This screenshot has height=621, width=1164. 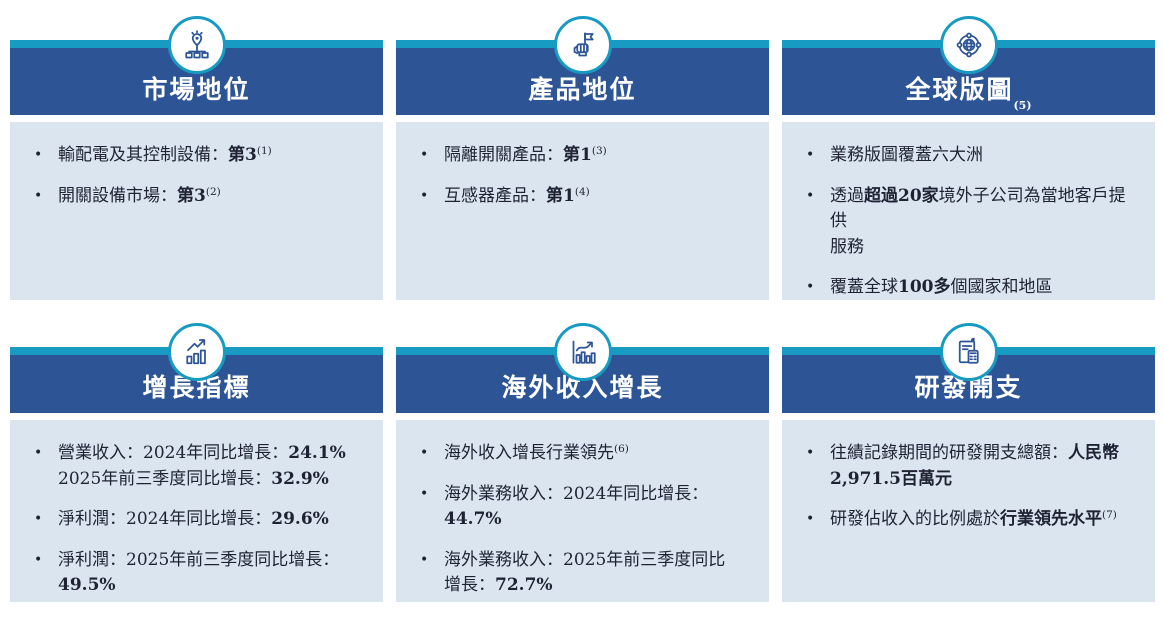 I want to click on bullet-text: 海外收入增長行業領先(6), so click(x=536, y=453).